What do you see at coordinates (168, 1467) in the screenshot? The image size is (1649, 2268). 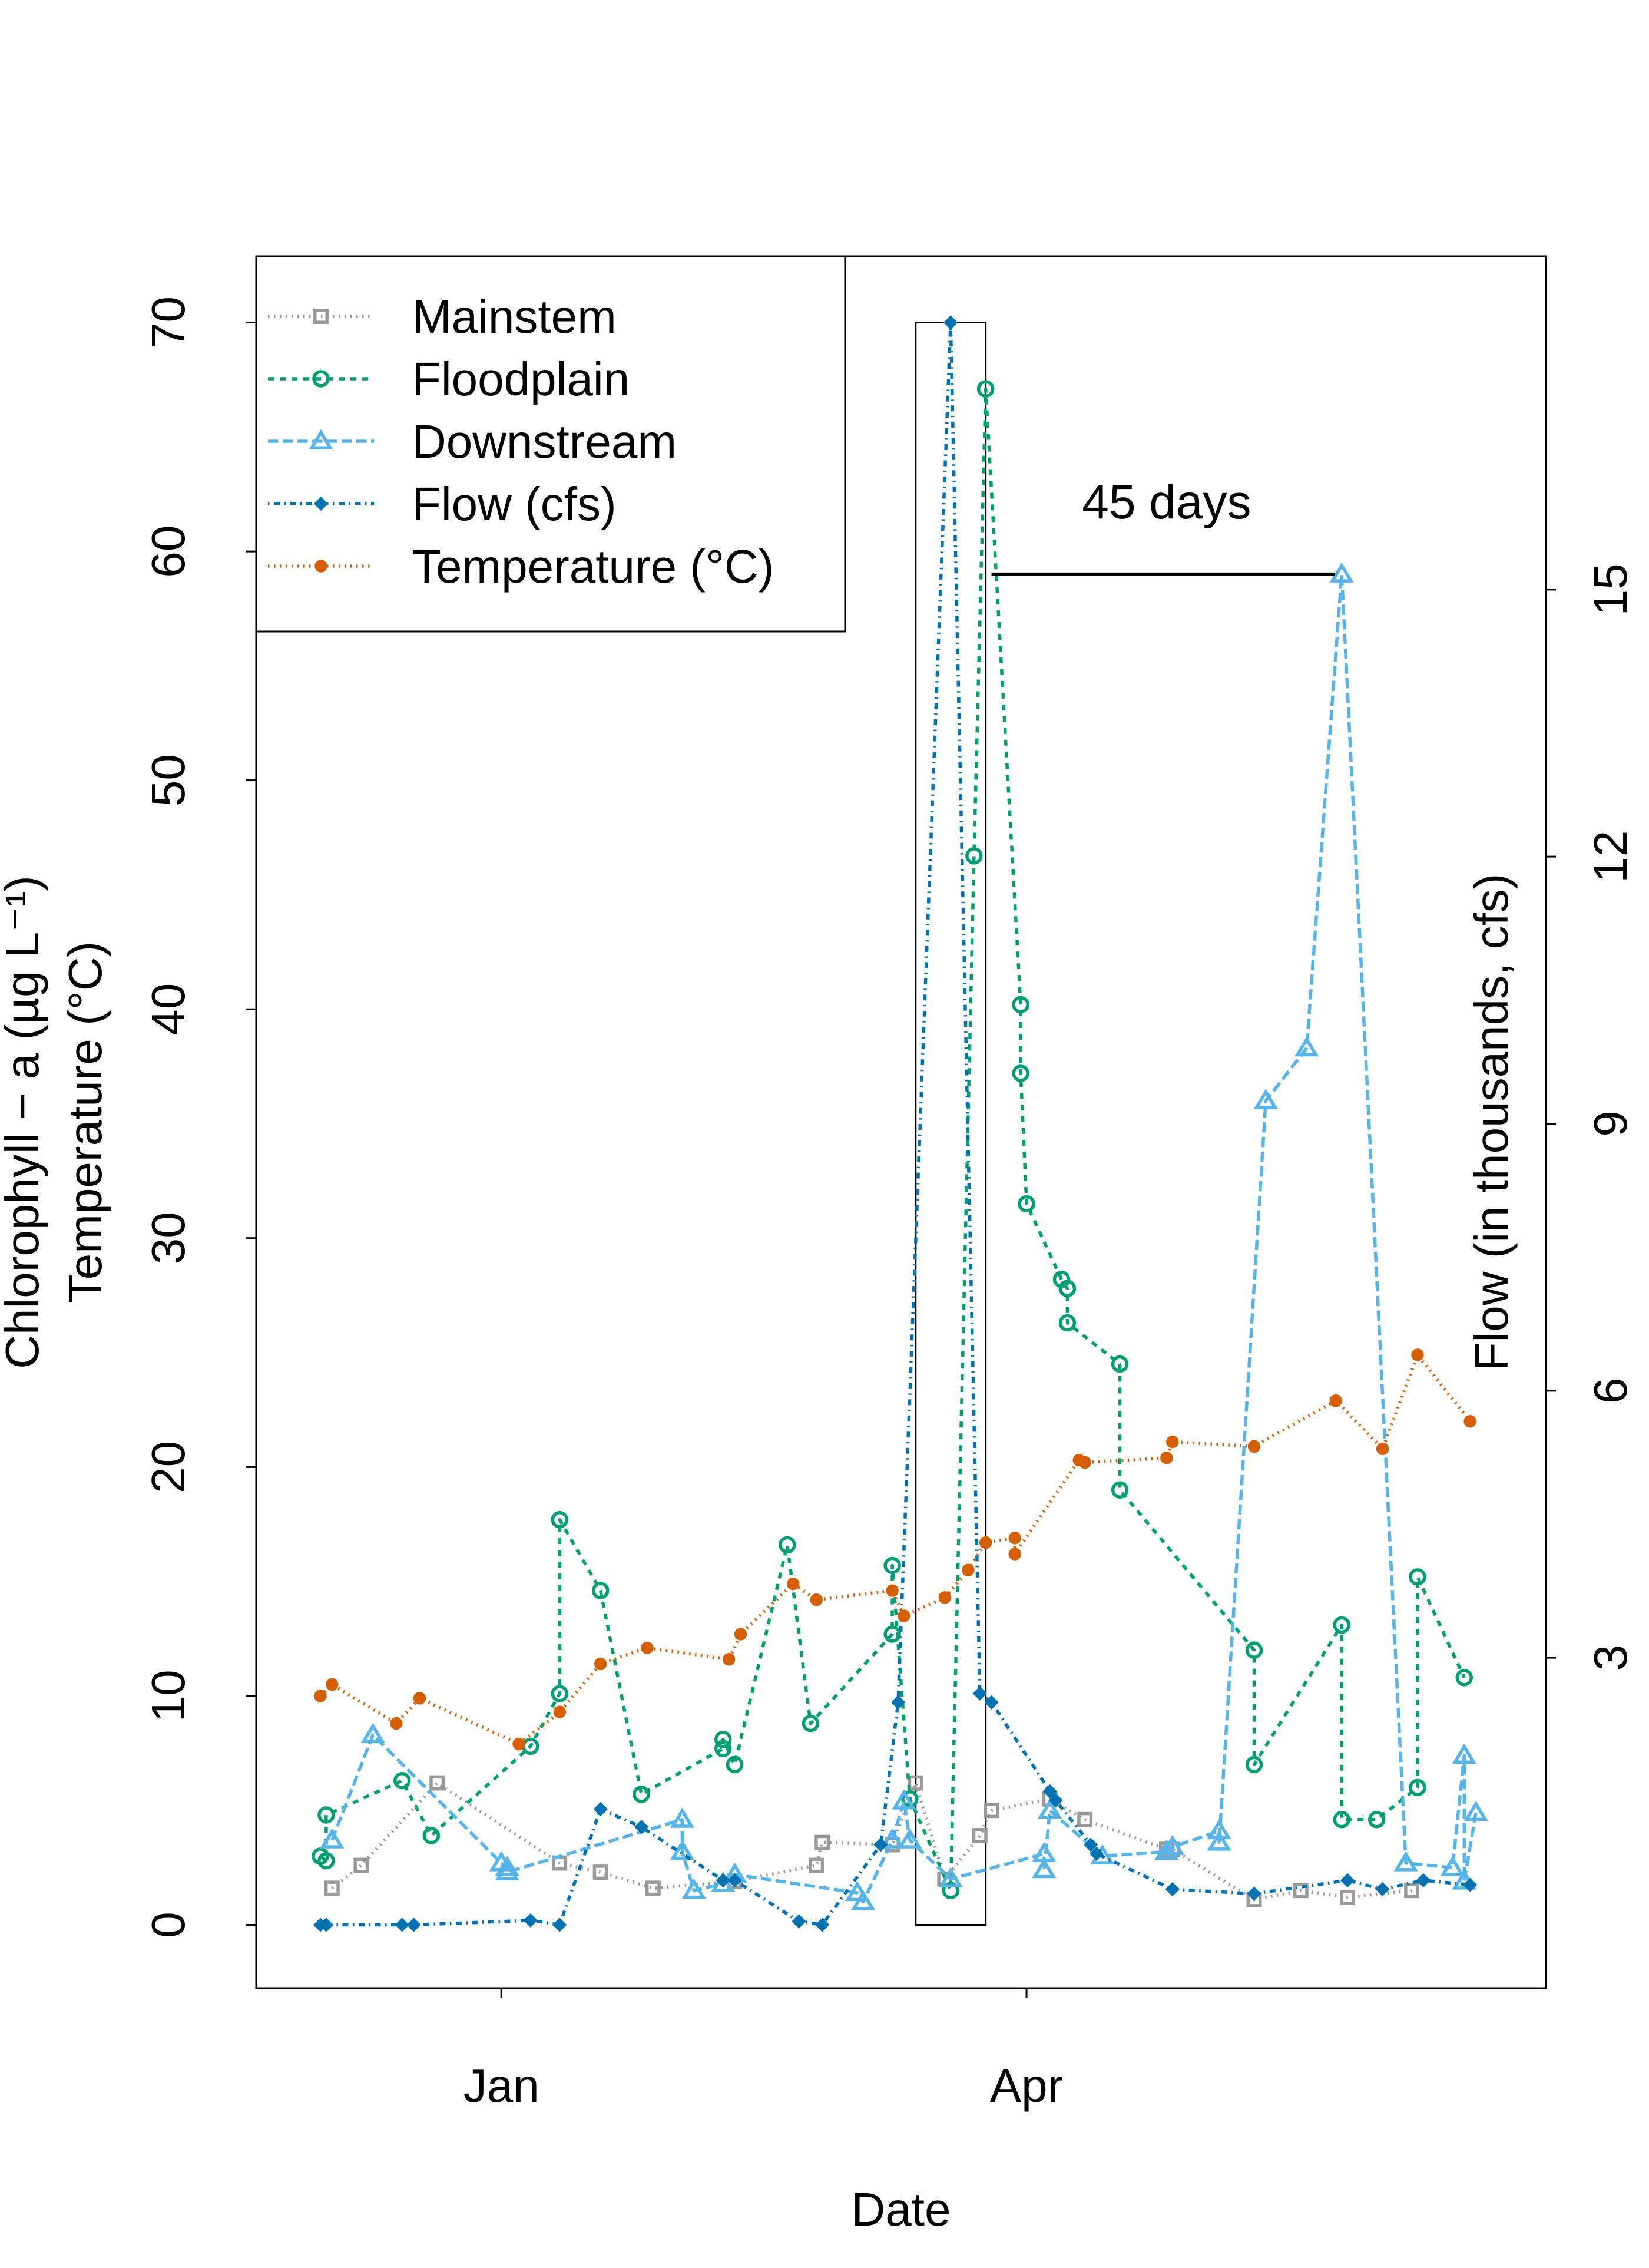 I see `left-axis-tick-label: 20` at bounding box center [168, 1467].